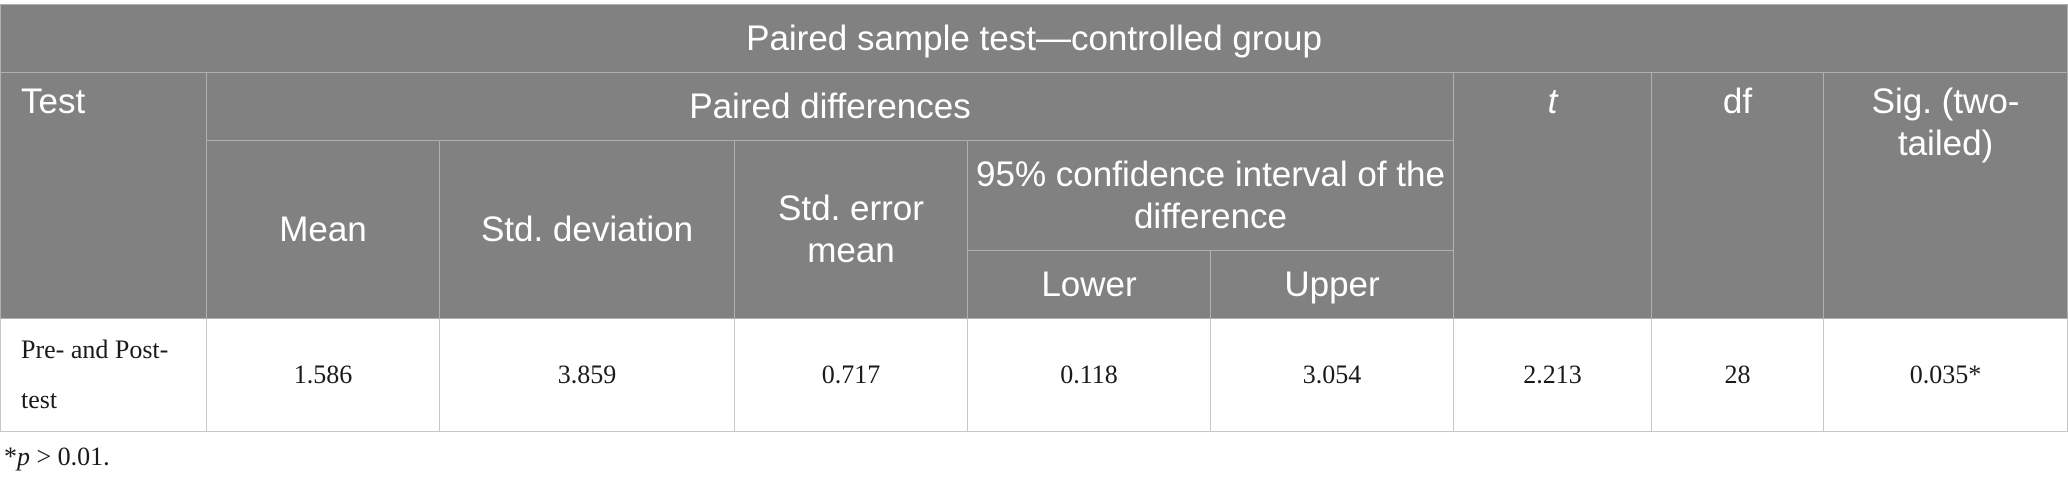  Describe the element at coordinates (103, 195) in the screenshot. I see `header-test: Test` at that location.